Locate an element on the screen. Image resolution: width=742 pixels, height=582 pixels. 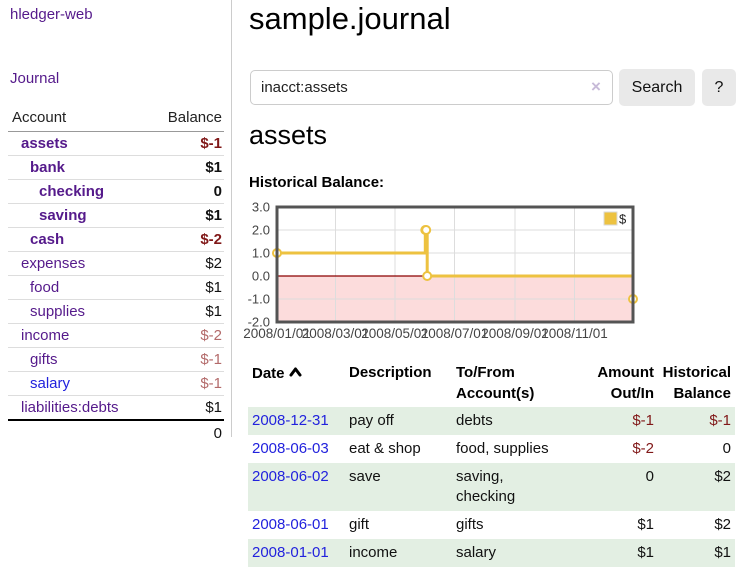
account-link: gifts is located at coordinates (44, 359).